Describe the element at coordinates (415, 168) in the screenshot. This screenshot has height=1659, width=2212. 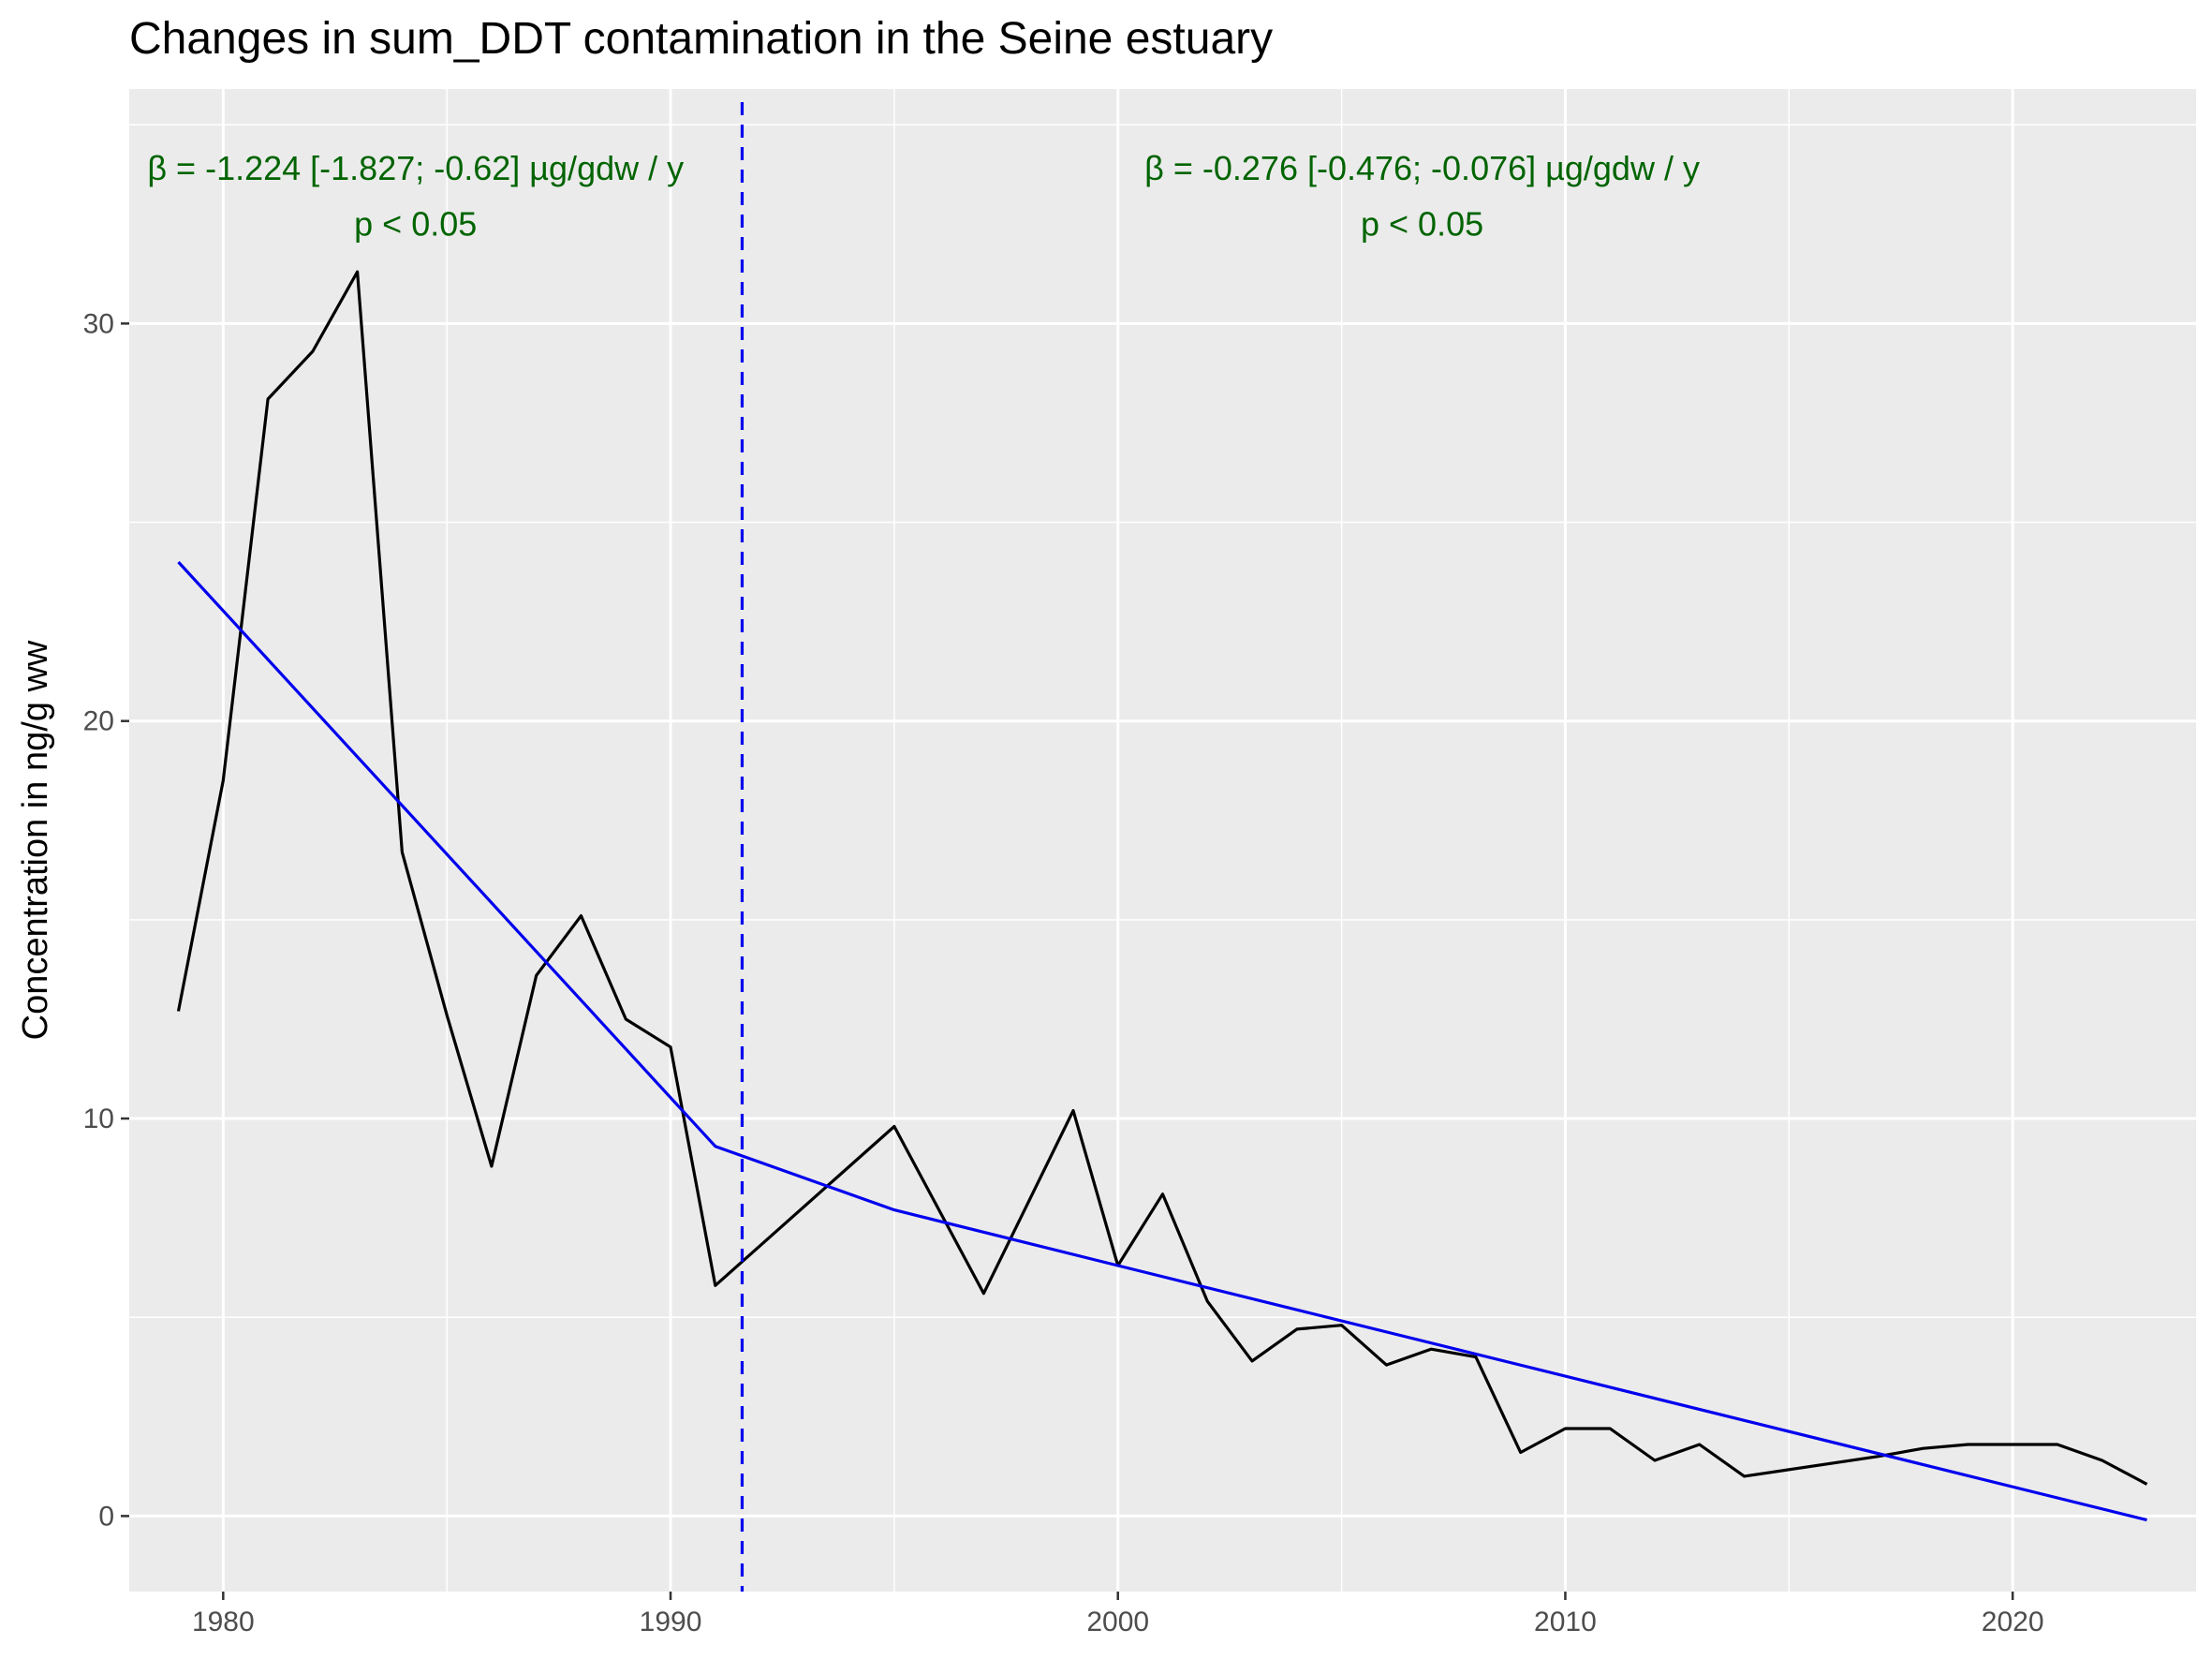
I see `slope-annotation: β = -1.224 [-1.827; -0.62] µg/gdw / y` at that location.